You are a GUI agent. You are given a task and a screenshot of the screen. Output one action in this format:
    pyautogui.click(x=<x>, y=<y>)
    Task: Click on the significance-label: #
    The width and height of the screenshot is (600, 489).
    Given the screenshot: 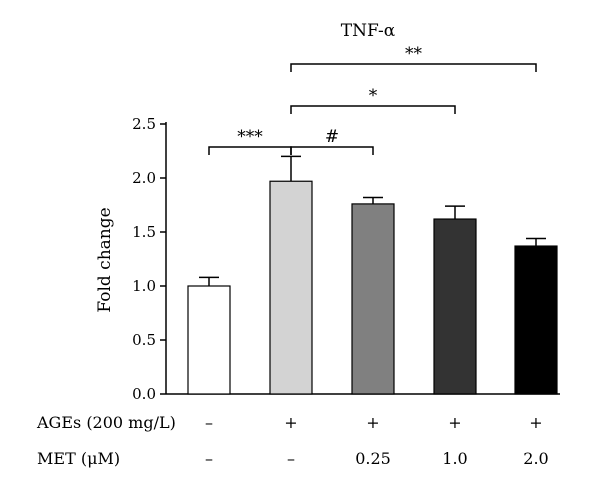 What is the action you would take?
    pyautogui.click(x=332, y=137)
    